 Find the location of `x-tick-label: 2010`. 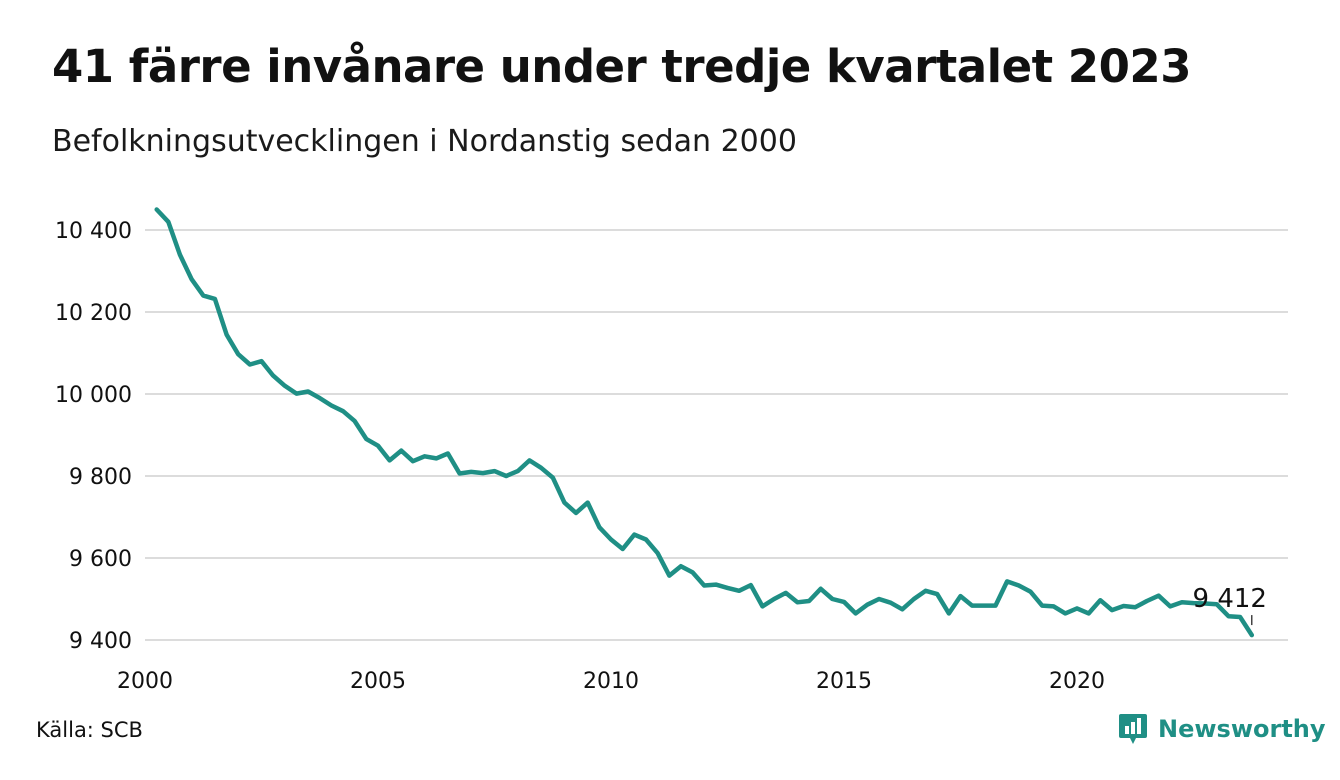

x-tick-label: 2010 is located at coordinates (611, 681).